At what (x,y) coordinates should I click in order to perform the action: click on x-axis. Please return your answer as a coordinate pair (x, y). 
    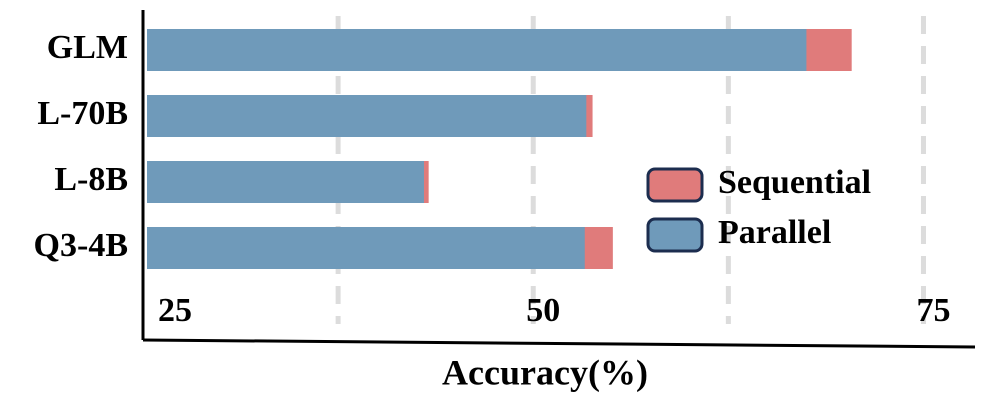
    Looking at the image, I should click on (559, 343).